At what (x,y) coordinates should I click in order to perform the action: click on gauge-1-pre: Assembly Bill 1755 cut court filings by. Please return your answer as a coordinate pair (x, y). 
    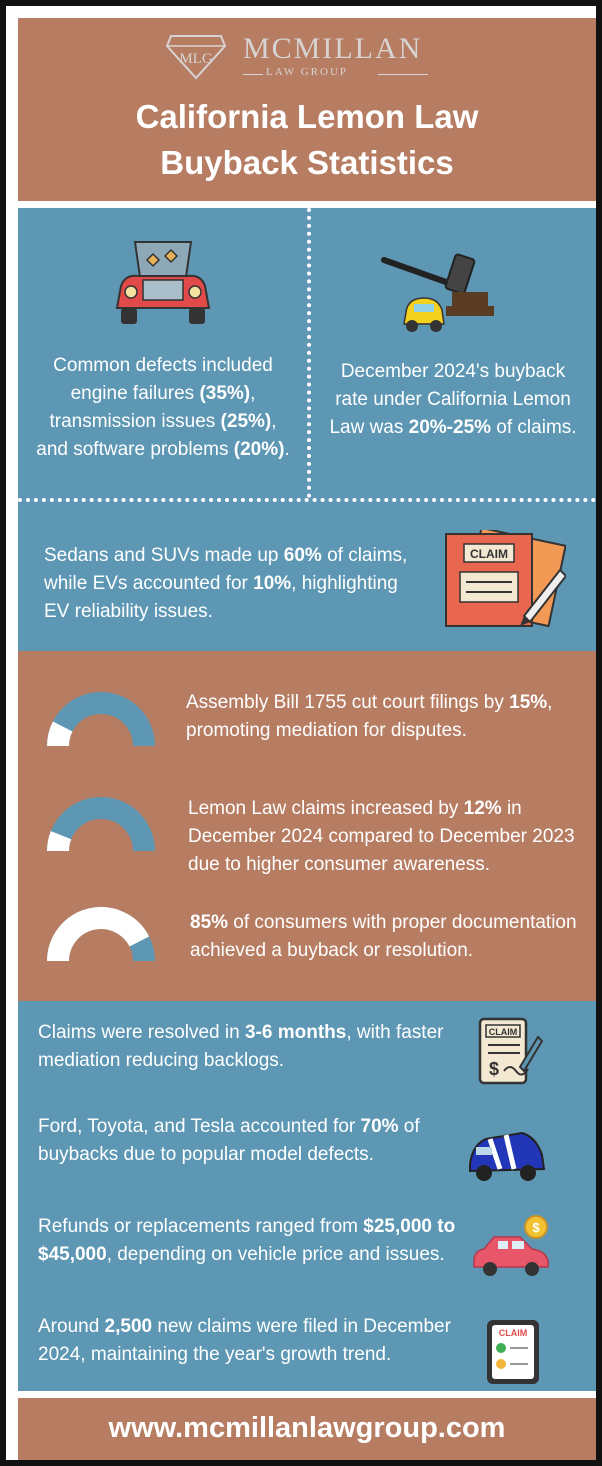
    Looking at the image, I should click on (348, 702).